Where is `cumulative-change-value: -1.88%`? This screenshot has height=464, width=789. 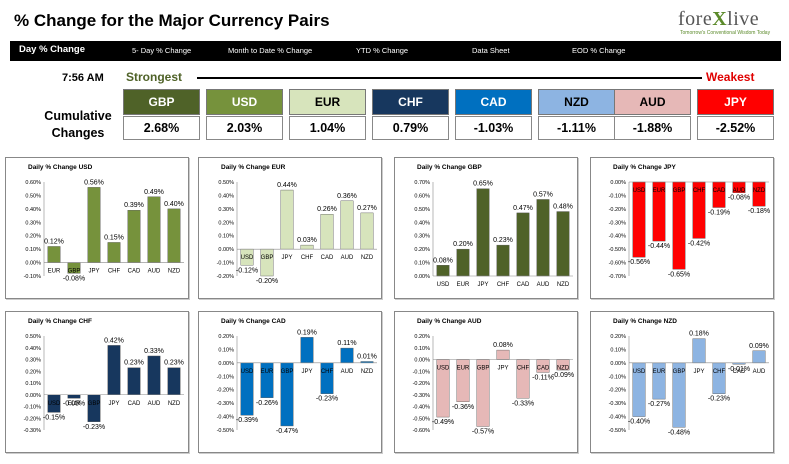 cumulative-change-value: -1.88% is located at coordinates (652, 128).